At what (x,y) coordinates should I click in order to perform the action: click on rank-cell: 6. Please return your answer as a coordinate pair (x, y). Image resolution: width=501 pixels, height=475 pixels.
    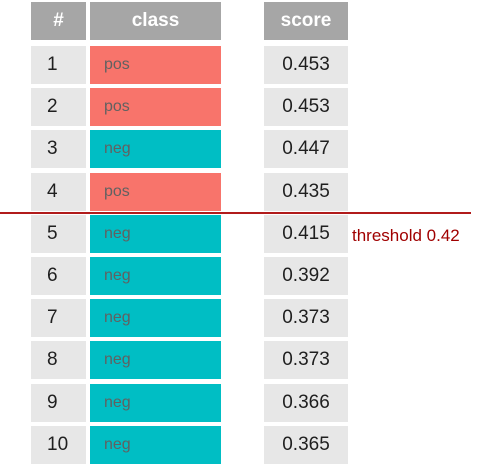
    Looking at the image, I should click on (58, 276).